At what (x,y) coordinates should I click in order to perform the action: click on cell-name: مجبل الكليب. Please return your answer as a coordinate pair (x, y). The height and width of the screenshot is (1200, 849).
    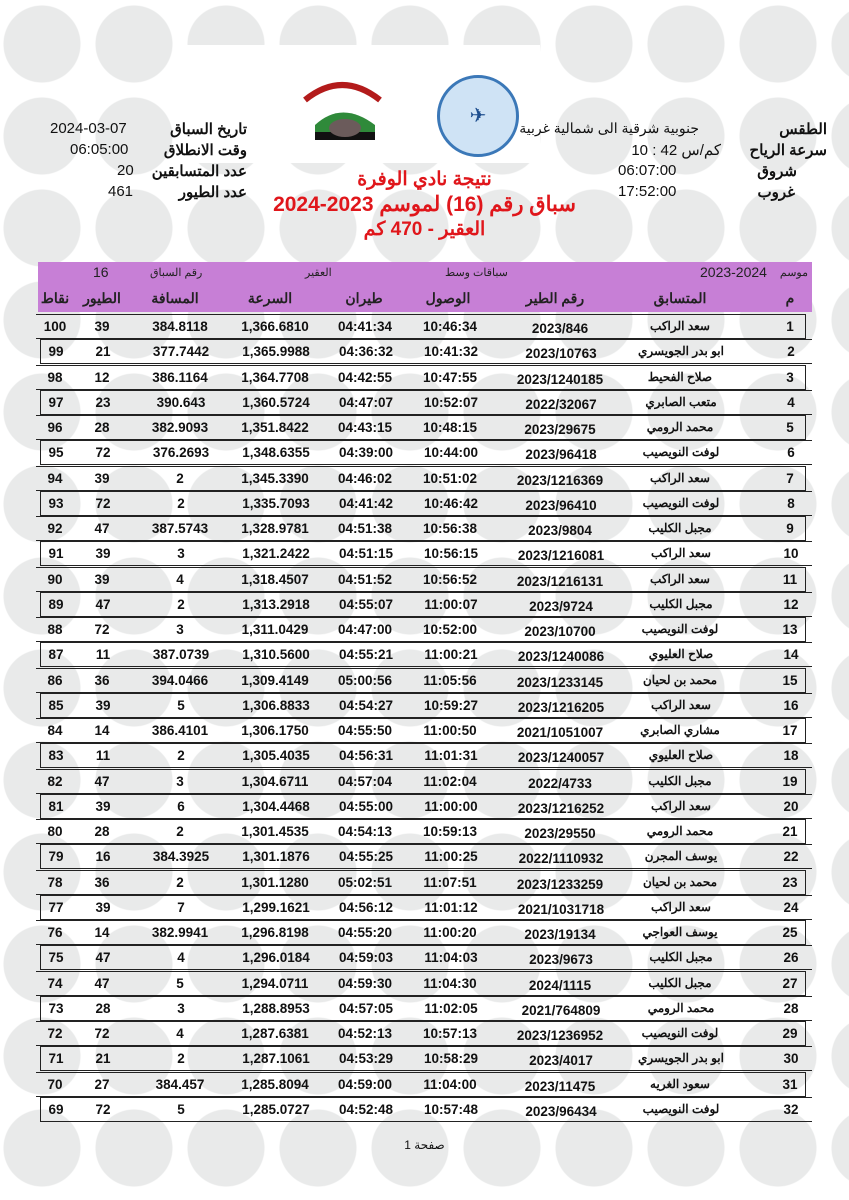
    Looking at the image, I should click on (680, 780).